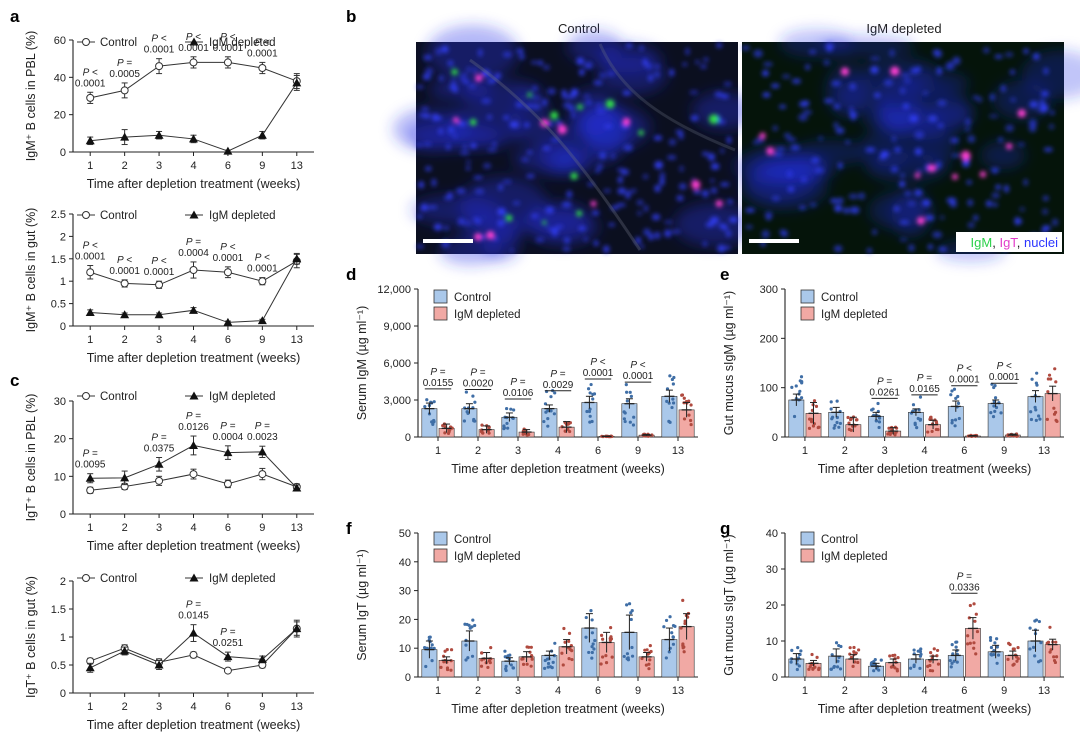 This screenshot has height=740, width=1080. What do you see at coordinates (964, 582) in the screenshot?
I see `p-value-label: P =0.0336` at bounding box center [964, 582].